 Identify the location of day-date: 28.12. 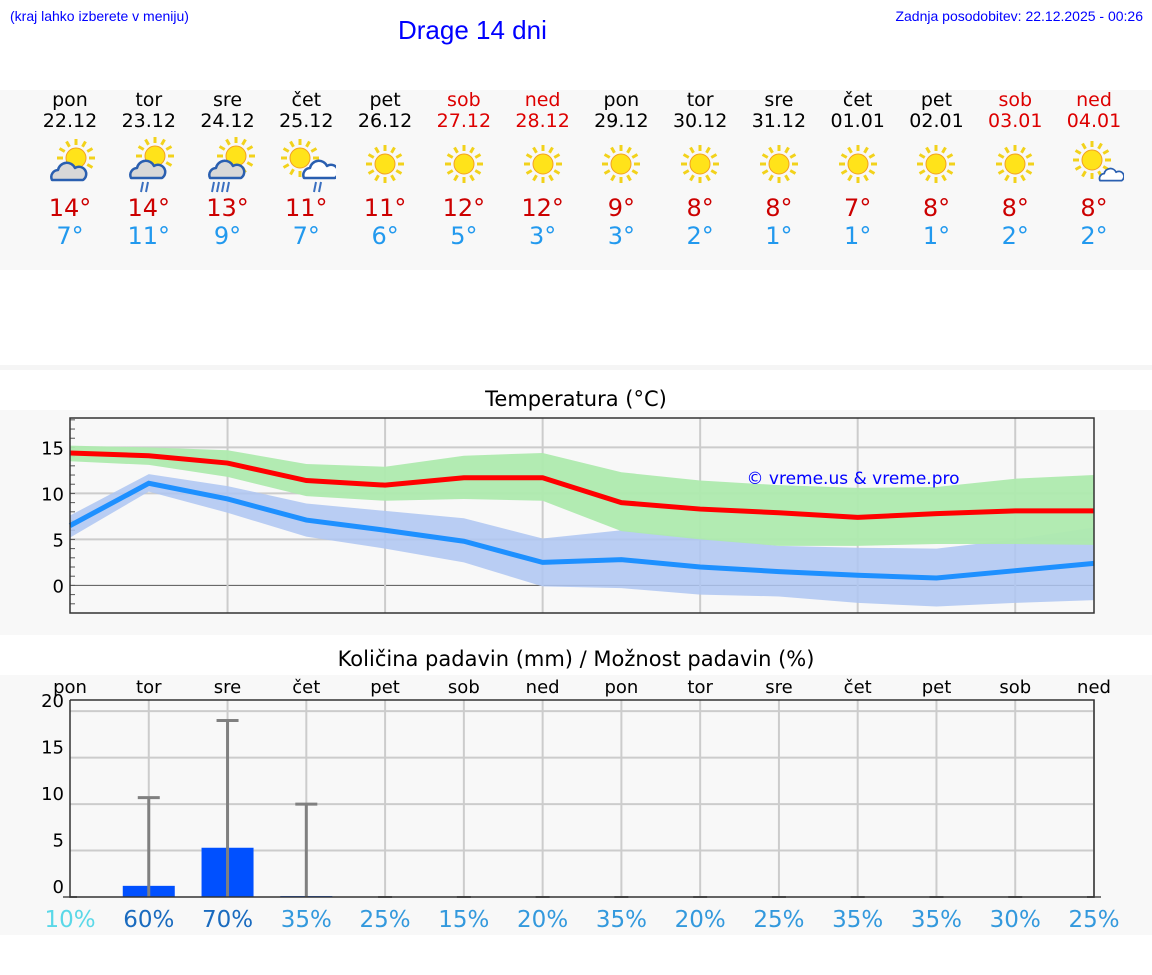
(542, 121).